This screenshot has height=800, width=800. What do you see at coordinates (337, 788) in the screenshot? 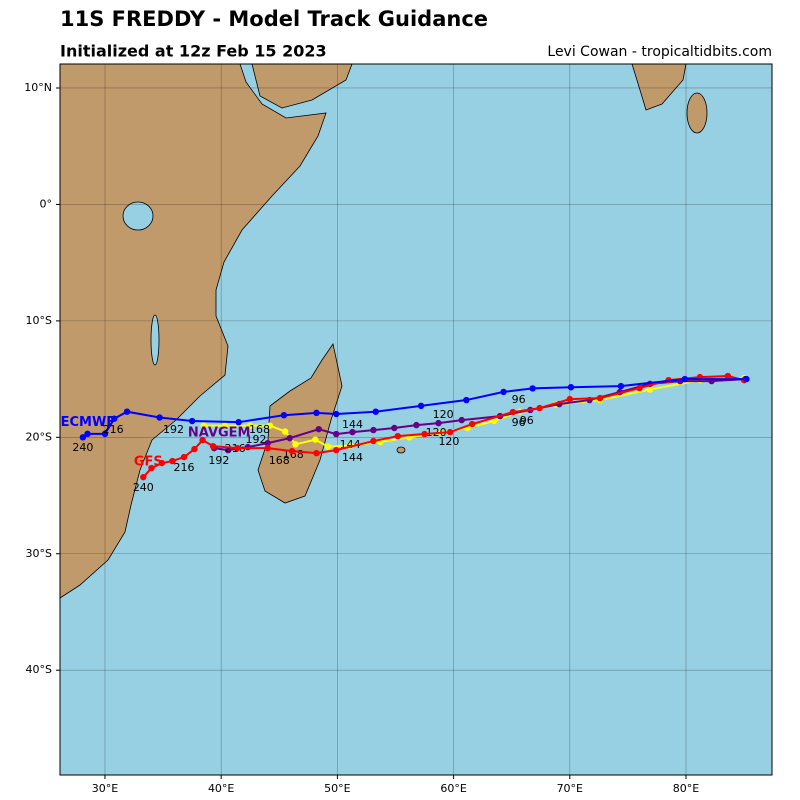
I see `x-tick-label: 50°E` at bounding box center [337, 788].